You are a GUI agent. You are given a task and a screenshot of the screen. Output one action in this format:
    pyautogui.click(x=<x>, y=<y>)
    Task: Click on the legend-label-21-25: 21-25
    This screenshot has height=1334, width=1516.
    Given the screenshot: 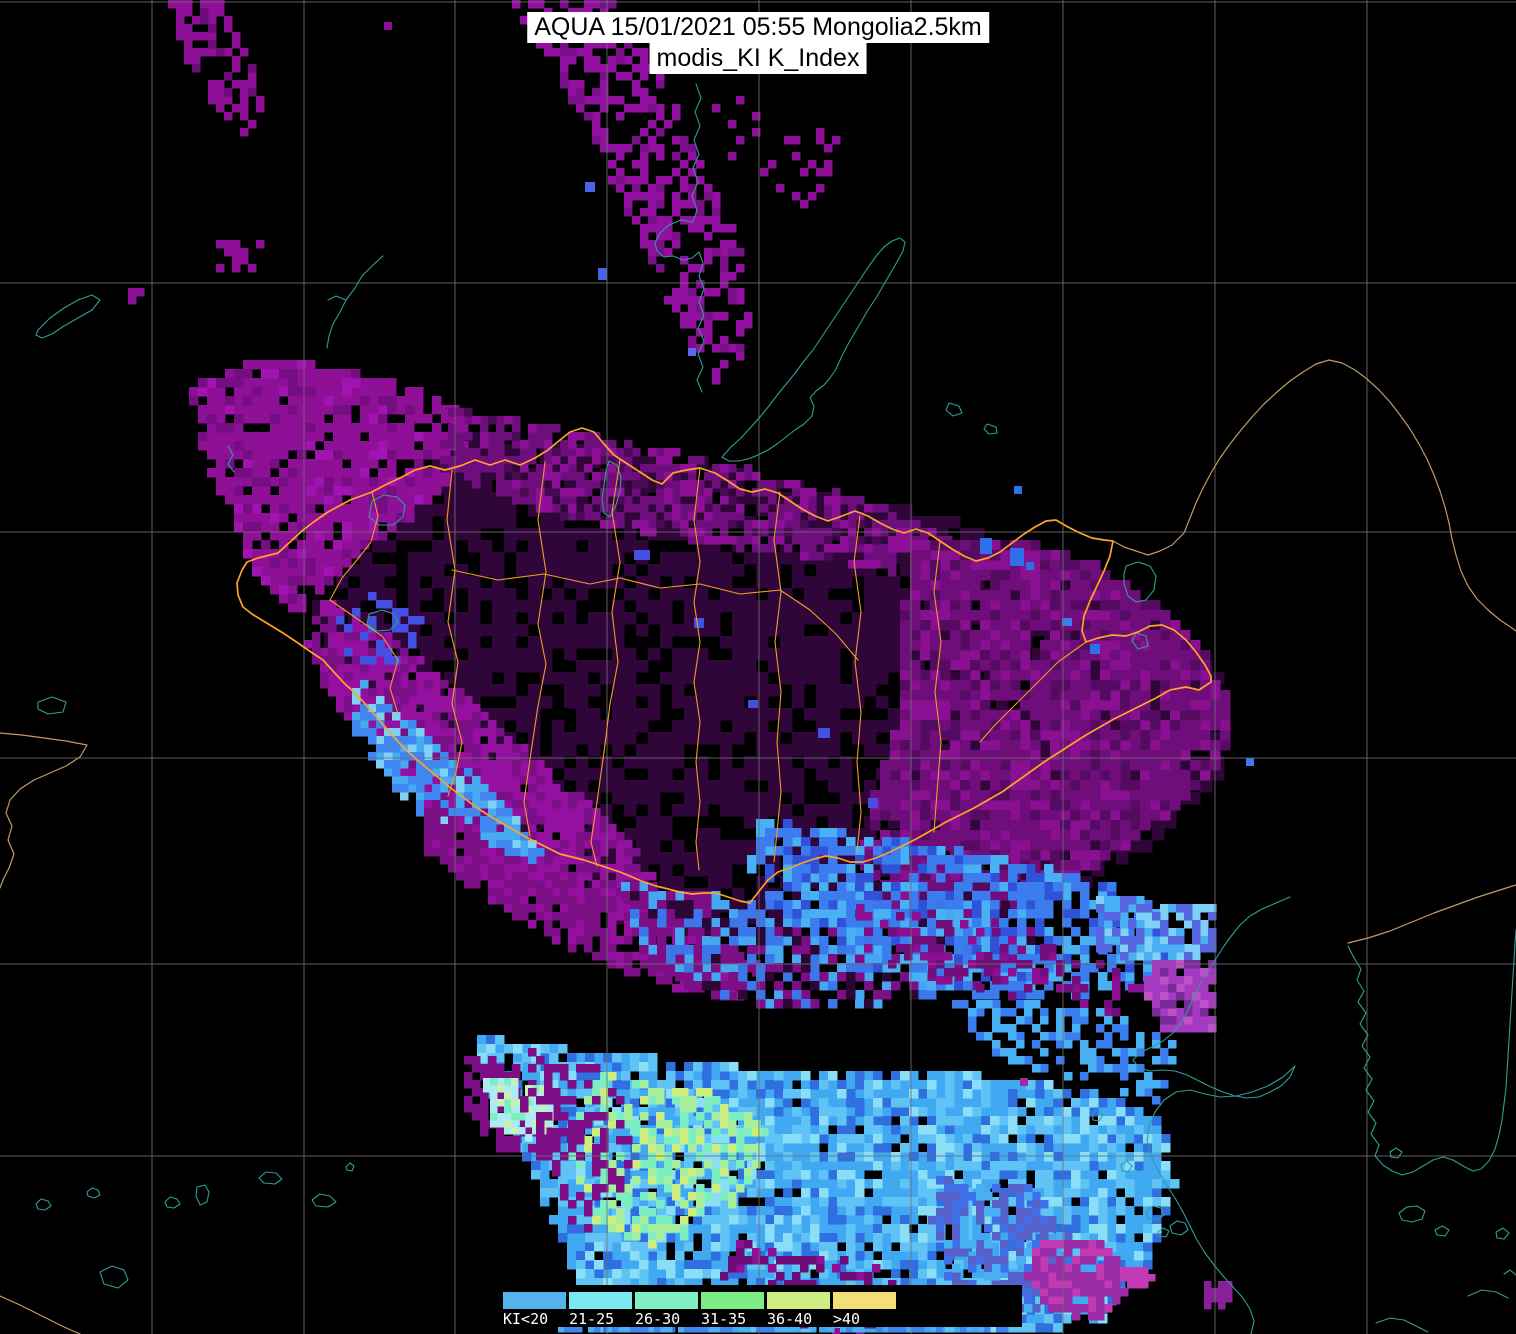 What is the action you would take?
    pyautogui.click(x=592, y=1319)
    